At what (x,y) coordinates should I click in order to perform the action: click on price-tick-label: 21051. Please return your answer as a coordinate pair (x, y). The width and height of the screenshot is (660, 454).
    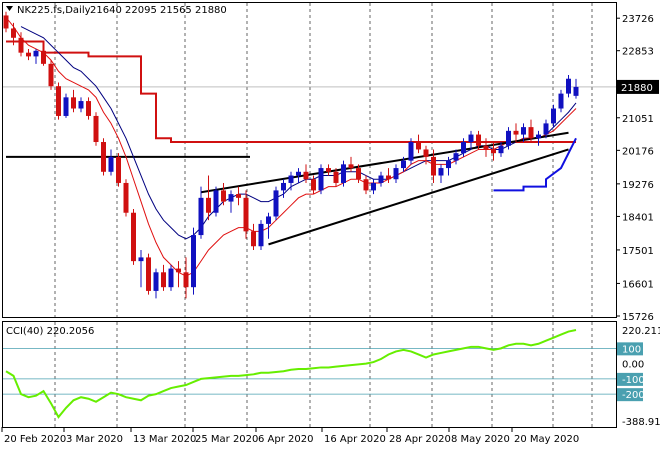
    Looking at the image, I should click on (638, 119).